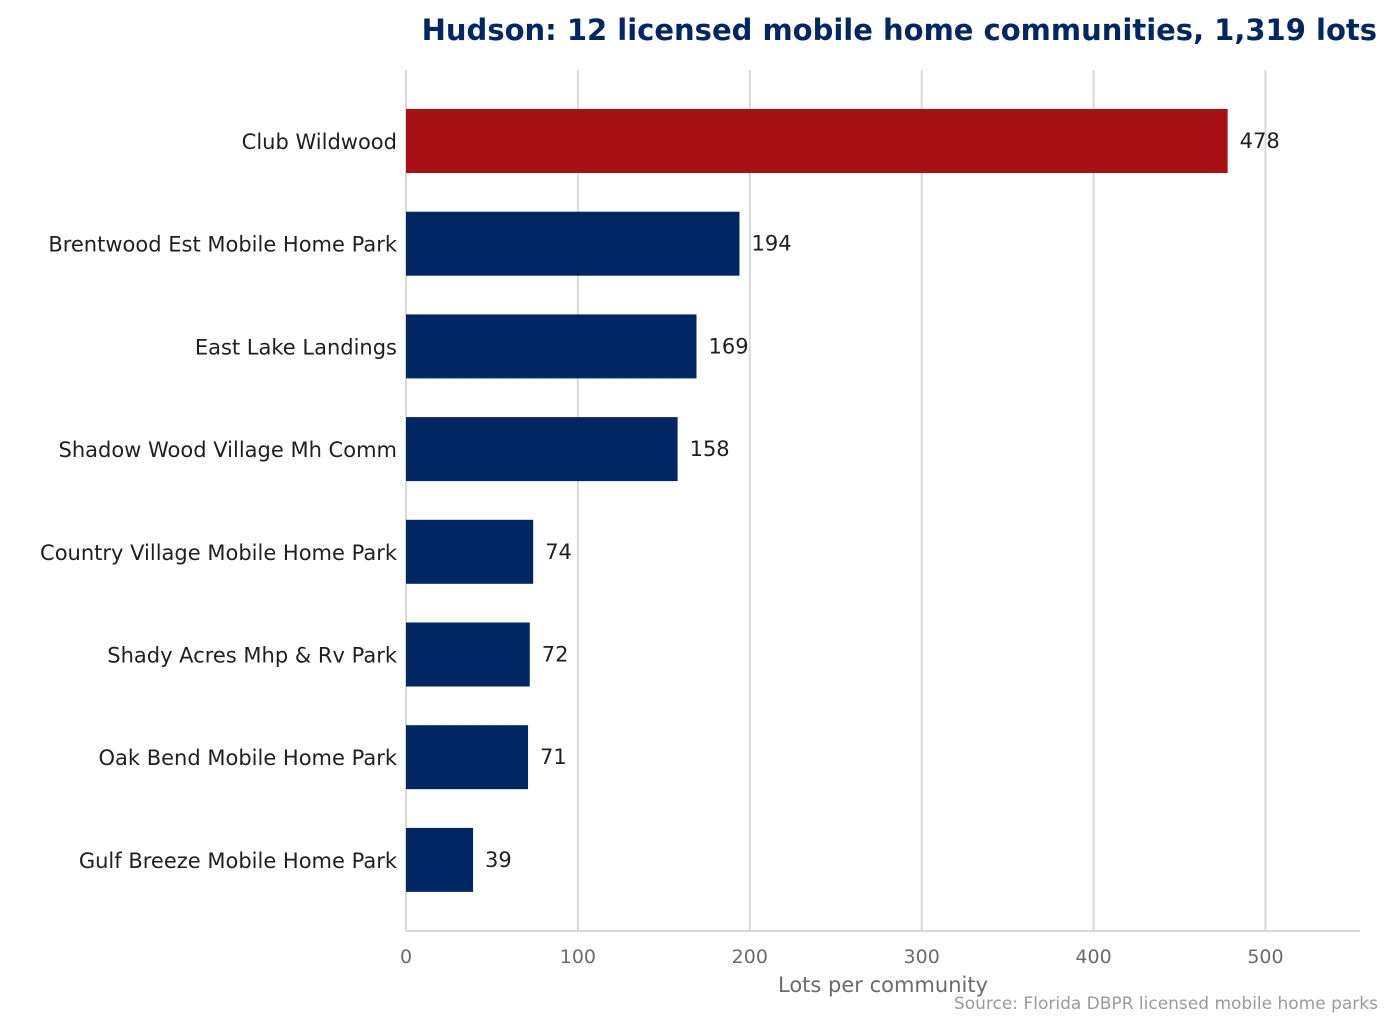 The width and height of the screenshot is (1395, 1030). What do you see at coordinates (227, 450) in the screenshot?
I see `category-label: Shadow Wood Village Mh Comm` at bounding box center [227, 450].